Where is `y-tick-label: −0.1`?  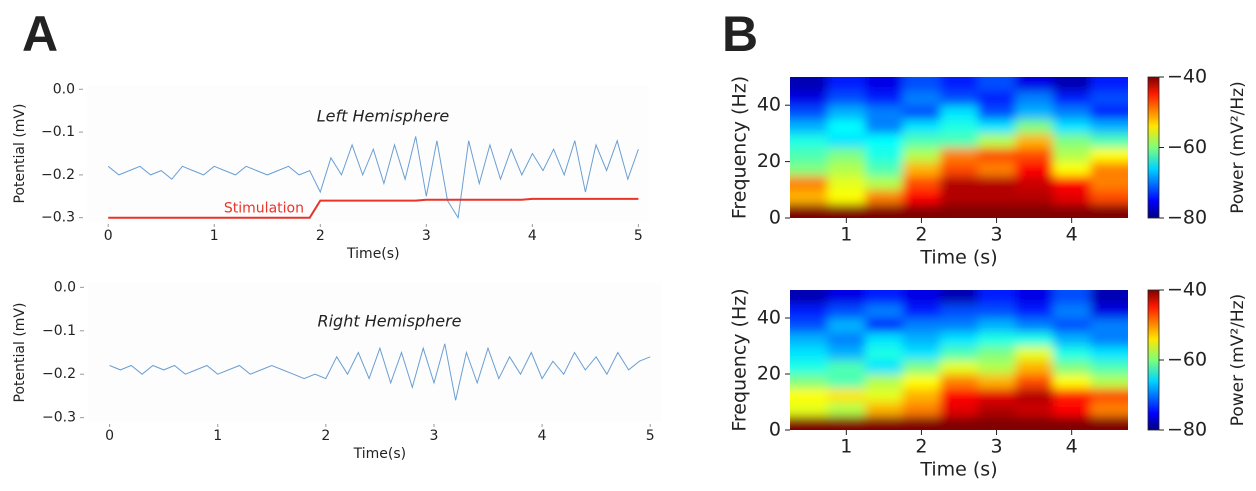 y-tick-label: −0.1 is located at coordinates (58, 132).